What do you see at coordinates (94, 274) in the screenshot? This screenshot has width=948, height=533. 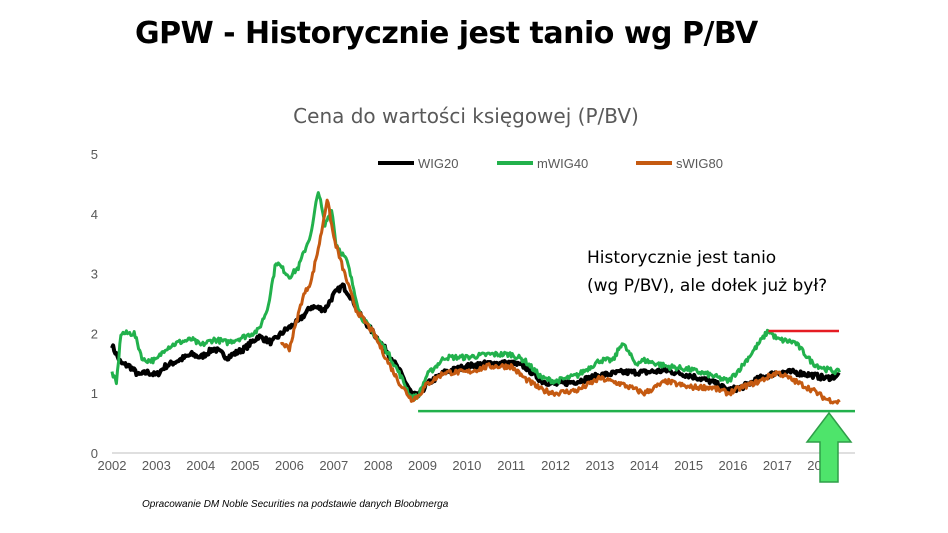 I see `y-tick-label: 3` at bounding box center [94, 274].